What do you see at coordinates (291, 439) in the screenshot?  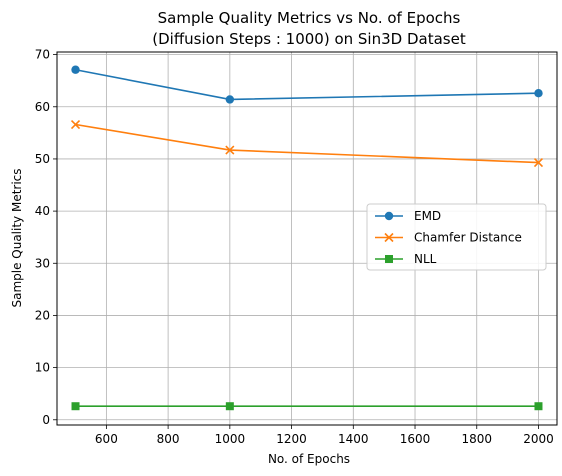 I see `x-tick-label: 1200` at bounding box center [291, 439].